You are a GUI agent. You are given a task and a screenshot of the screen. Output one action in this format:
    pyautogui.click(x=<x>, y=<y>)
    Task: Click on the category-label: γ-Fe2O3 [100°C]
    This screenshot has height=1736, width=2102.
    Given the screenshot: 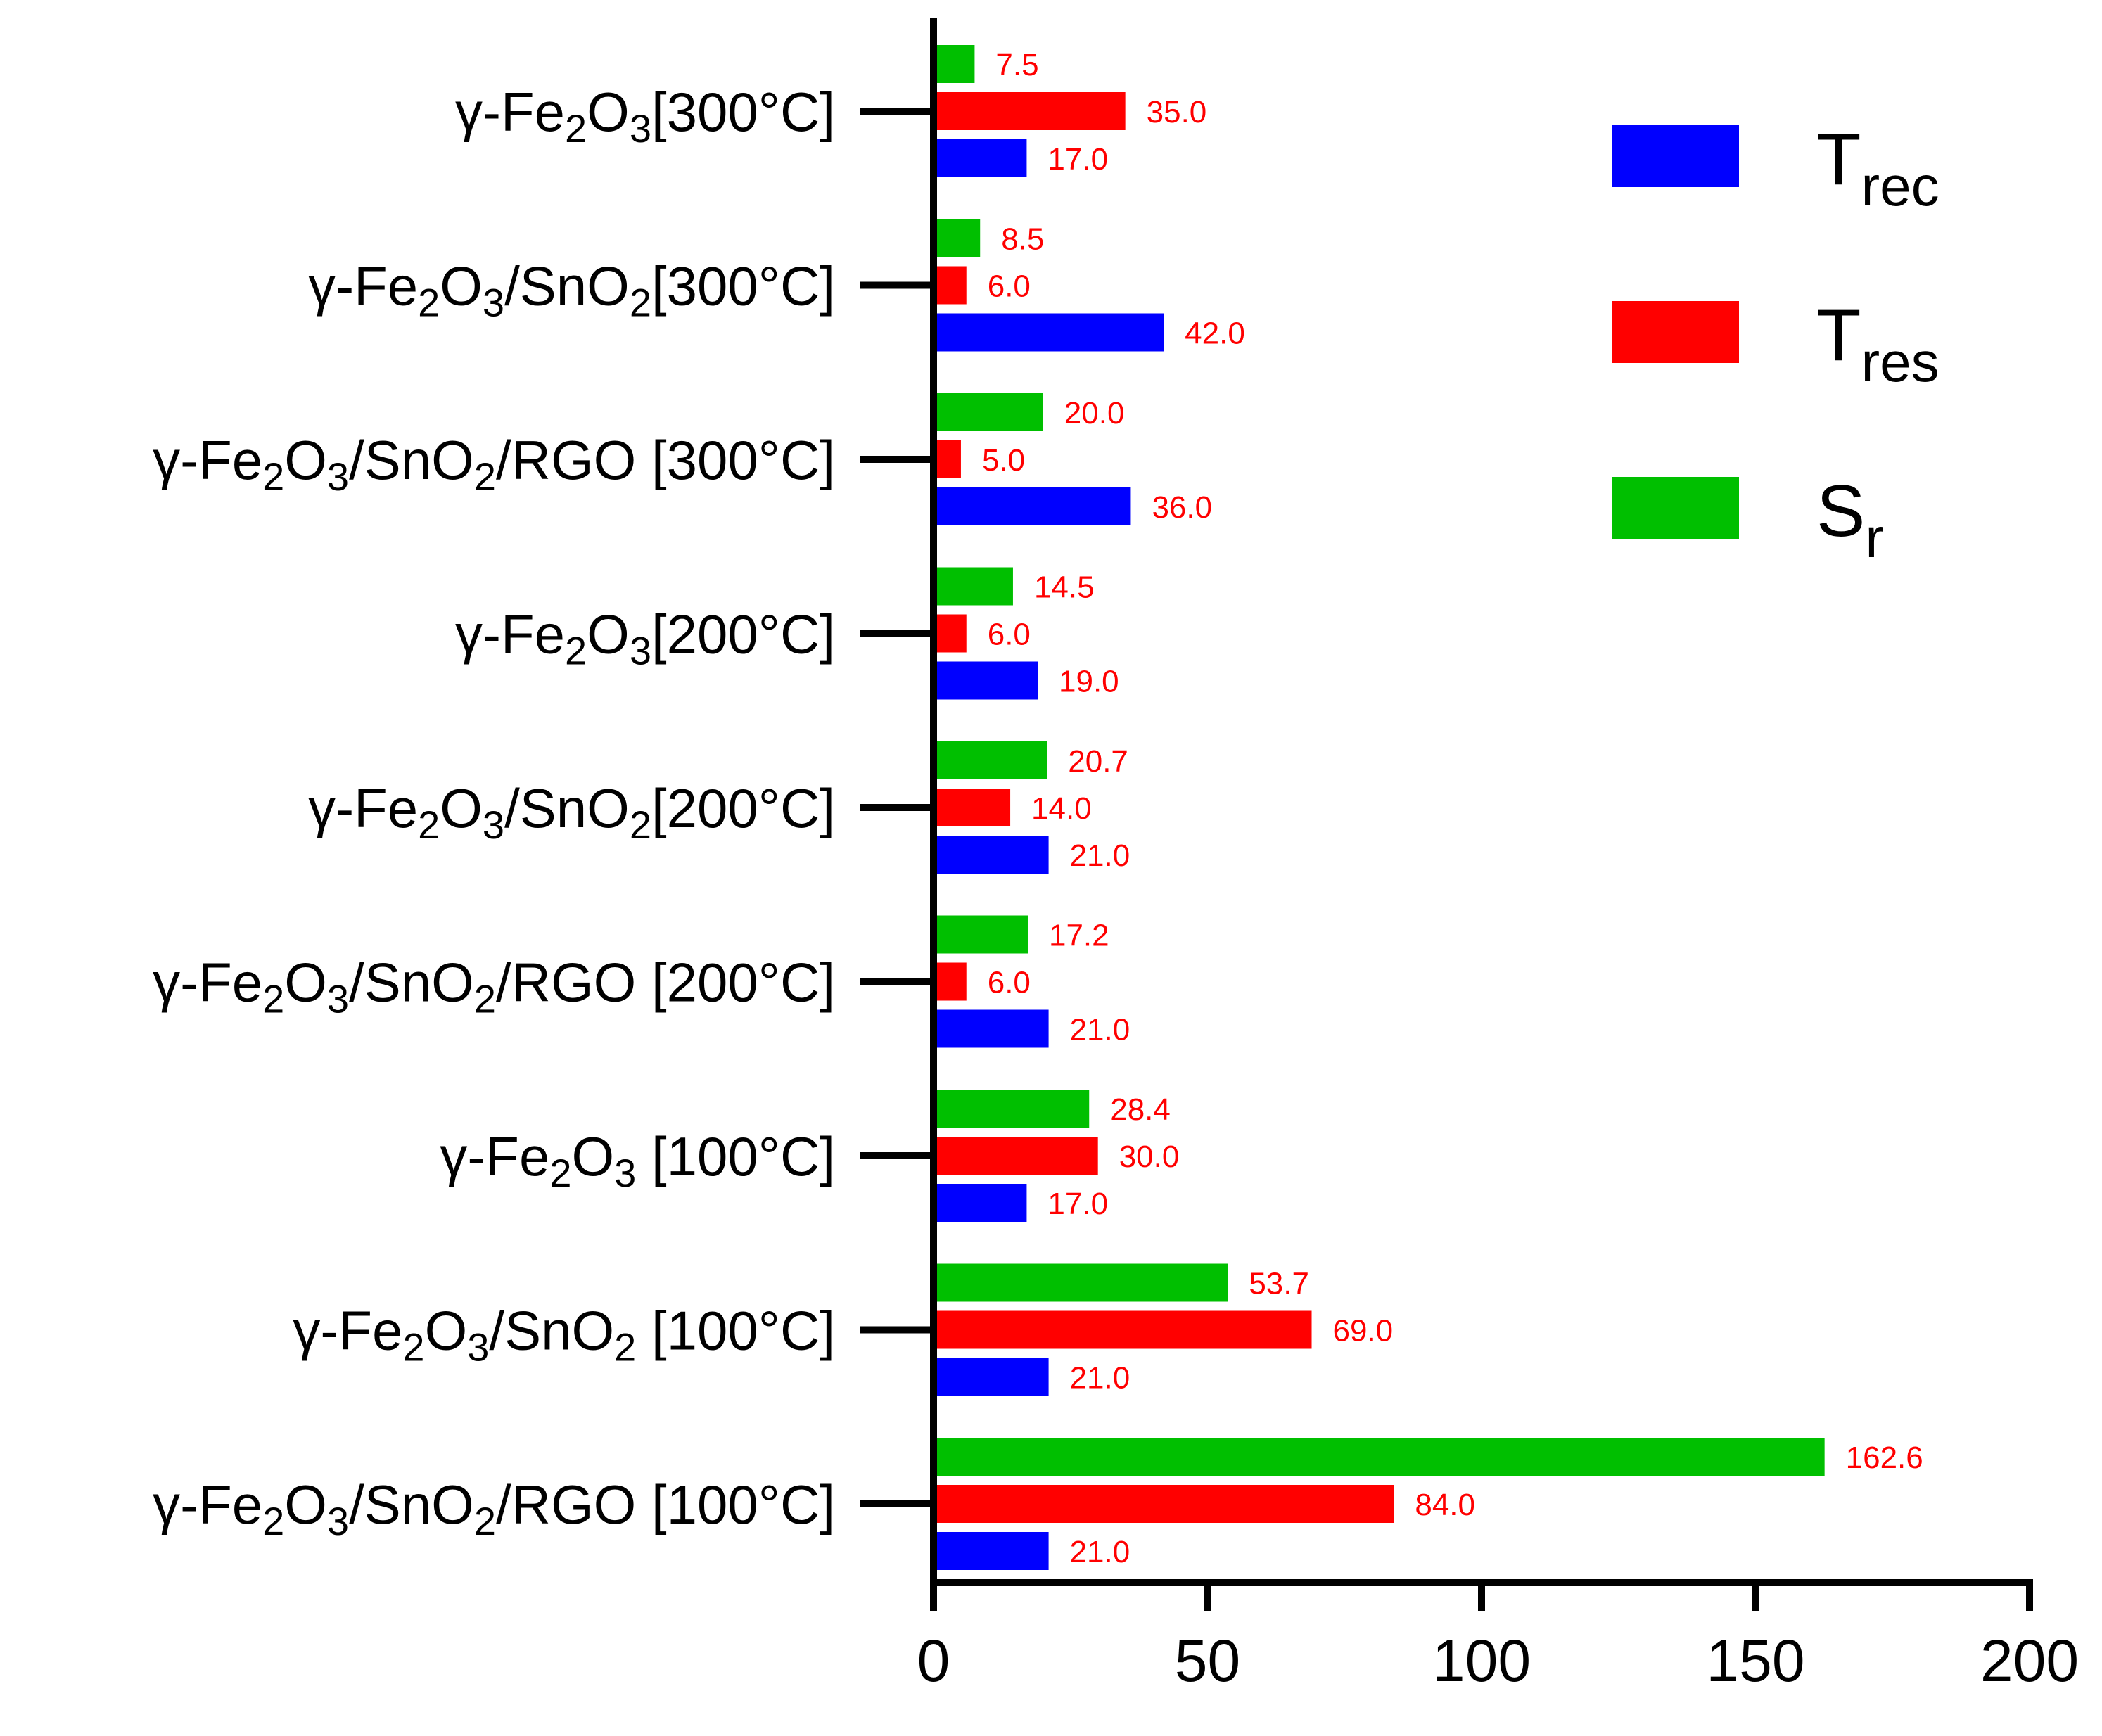 What is the action you would take?
    pyautogui.click(x=637, y=1160)
    